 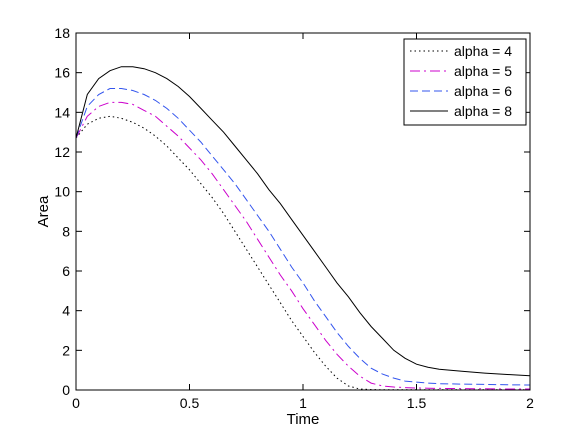 What do you see at coordinates (62, 73) in the screenshot?
I see `y-tick-label: 16` at bounding box center [62, 73].